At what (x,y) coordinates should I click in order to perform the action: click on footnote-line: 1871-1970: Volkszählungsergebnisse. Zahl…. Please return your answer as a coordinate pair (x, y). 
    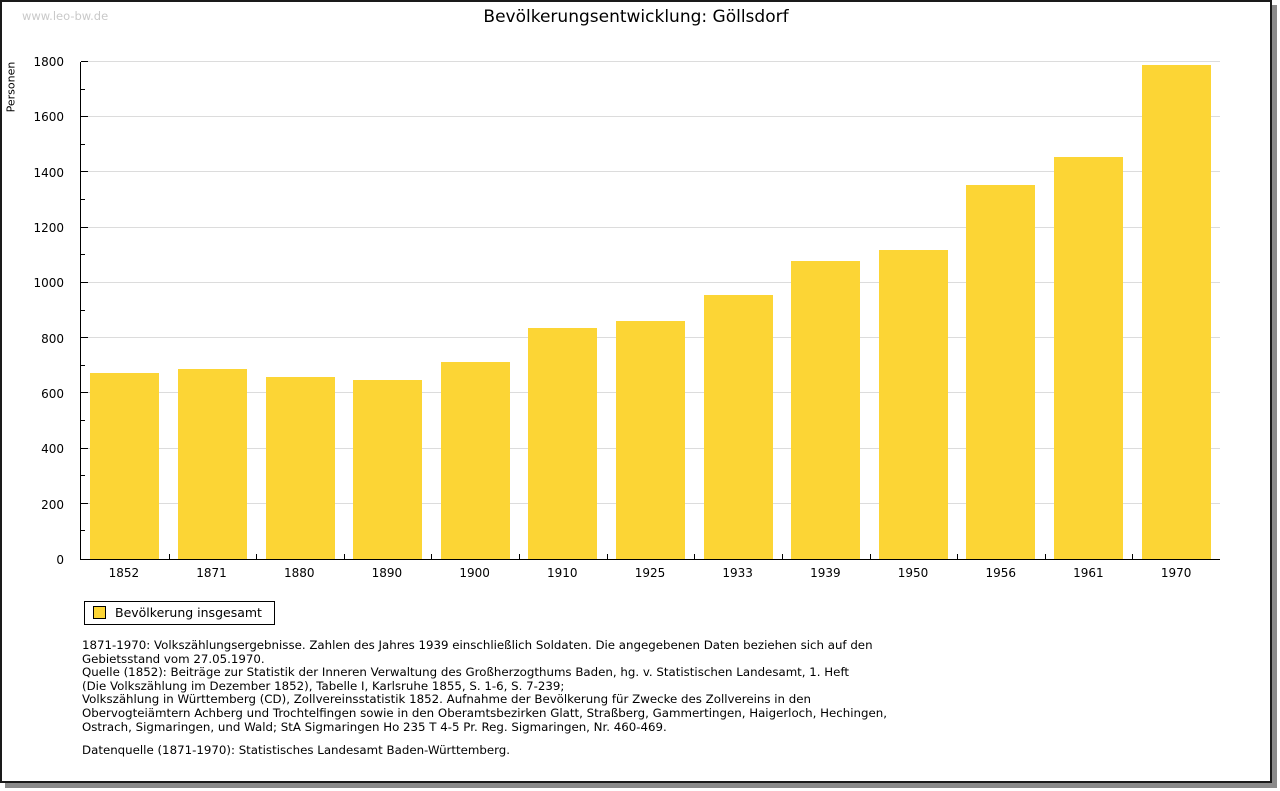
    Looking at the image, I should click on (477, 645).